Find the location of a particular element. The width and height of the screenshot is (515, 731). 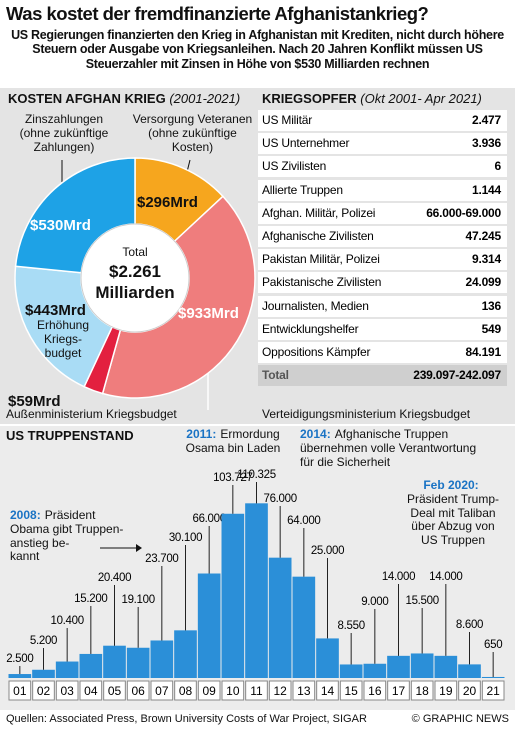

row-label: US Militär is located at coordinates (287, 120).